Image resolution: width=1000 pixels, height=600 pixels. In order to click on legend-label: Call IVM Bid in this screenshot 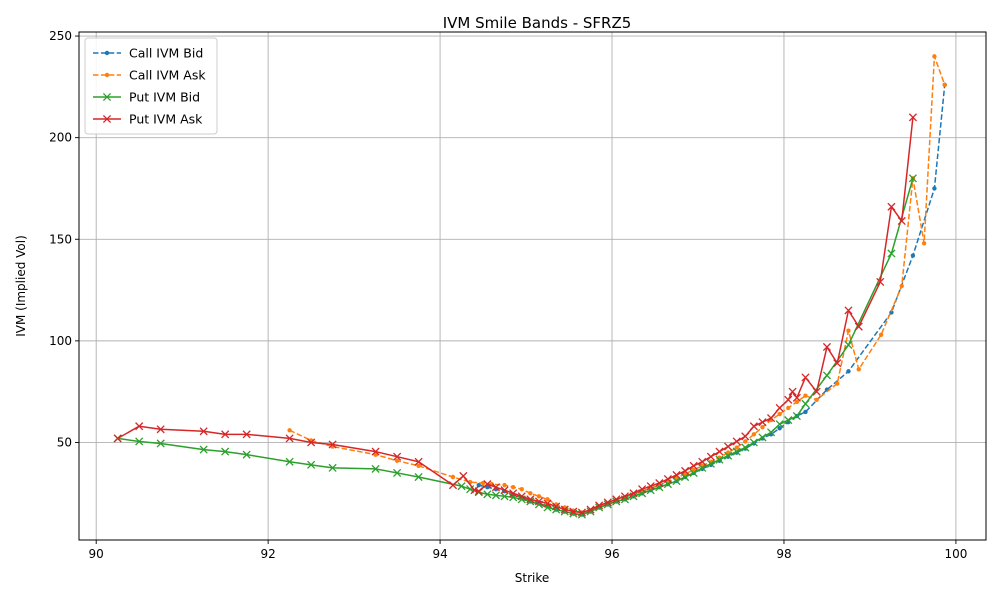, I will do `click(166, 53)`.